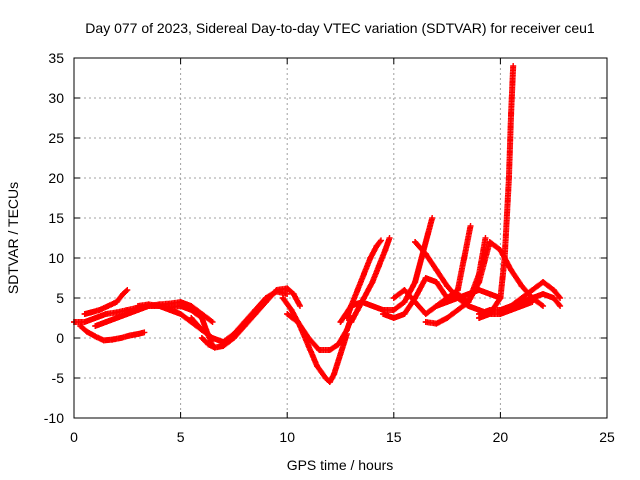 The height and width of the screenshot is (480, 640). I want to click on x-tick-label: 25, so click(607, 437).